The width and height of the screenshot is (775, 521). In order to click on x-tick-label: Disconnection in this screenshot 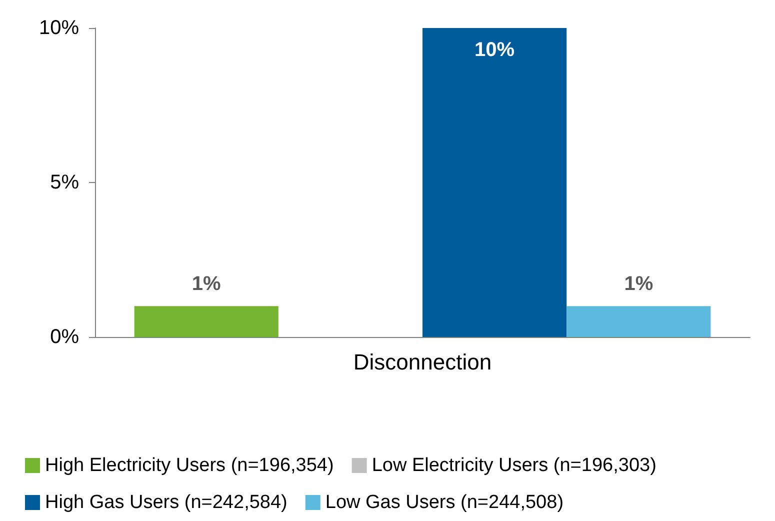, I will do `click(422, 362)`.